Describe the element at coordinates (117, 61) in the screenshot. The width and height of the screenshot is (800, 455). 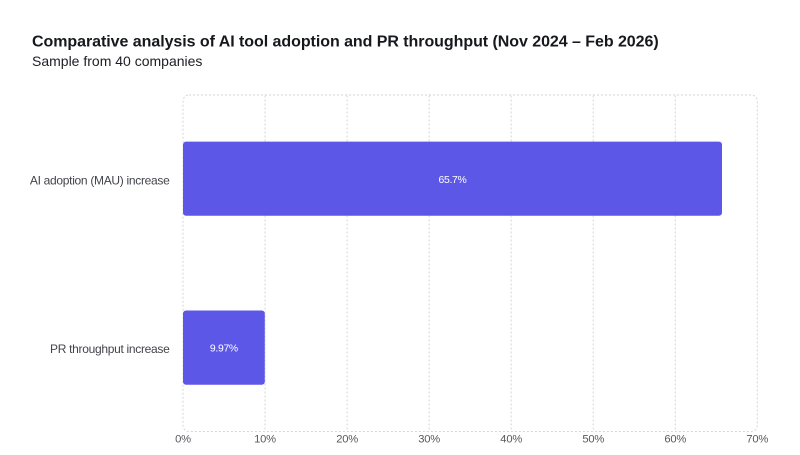
I see `svg-text: Sample from 40 companies` at that location.